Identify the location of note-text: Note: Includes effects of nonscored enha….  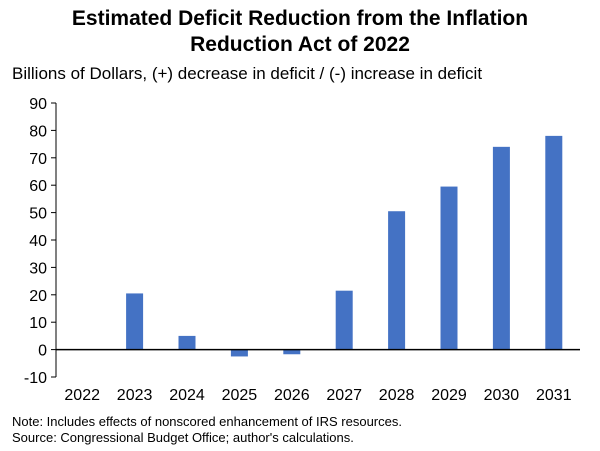
(207, 421).